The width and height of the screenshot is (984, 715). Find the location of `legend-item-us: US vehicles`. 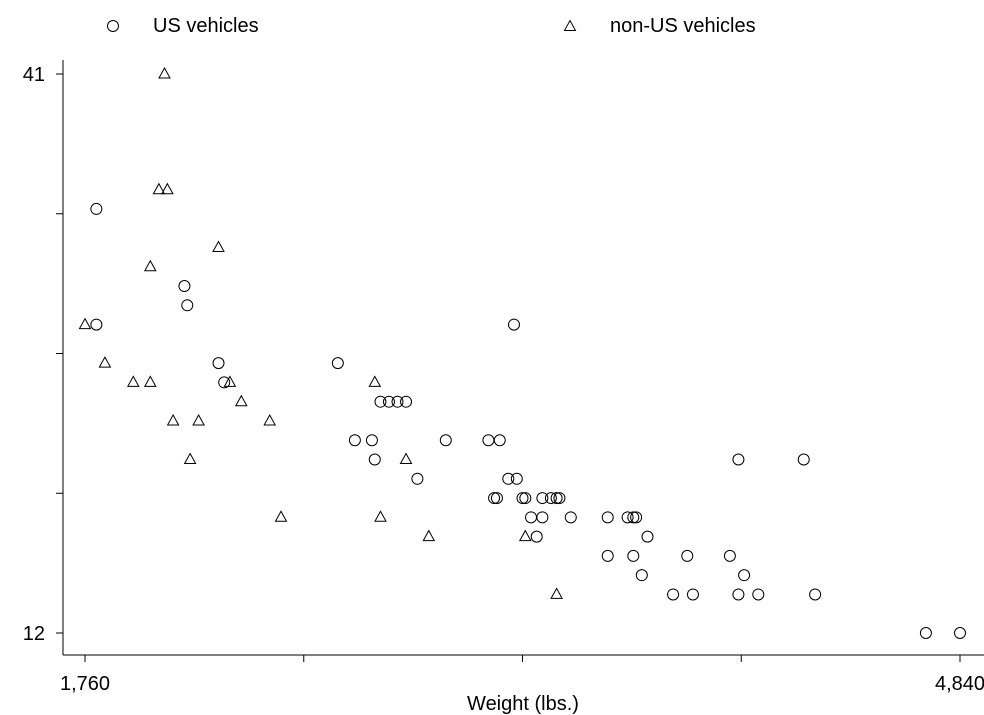

legend-item-us: US vehicles is located at coordinates (181, 26).